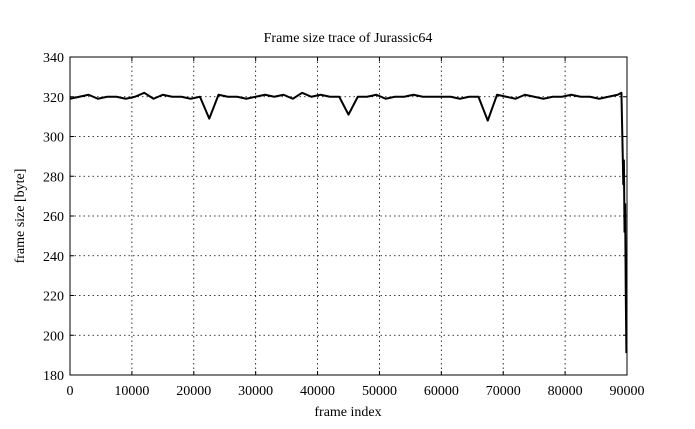  What do you see at coordinates (348, 38) in the screenshot?
I see `chart-title: Frame size trace of Jurassic64` at bounding box center [348, 38].